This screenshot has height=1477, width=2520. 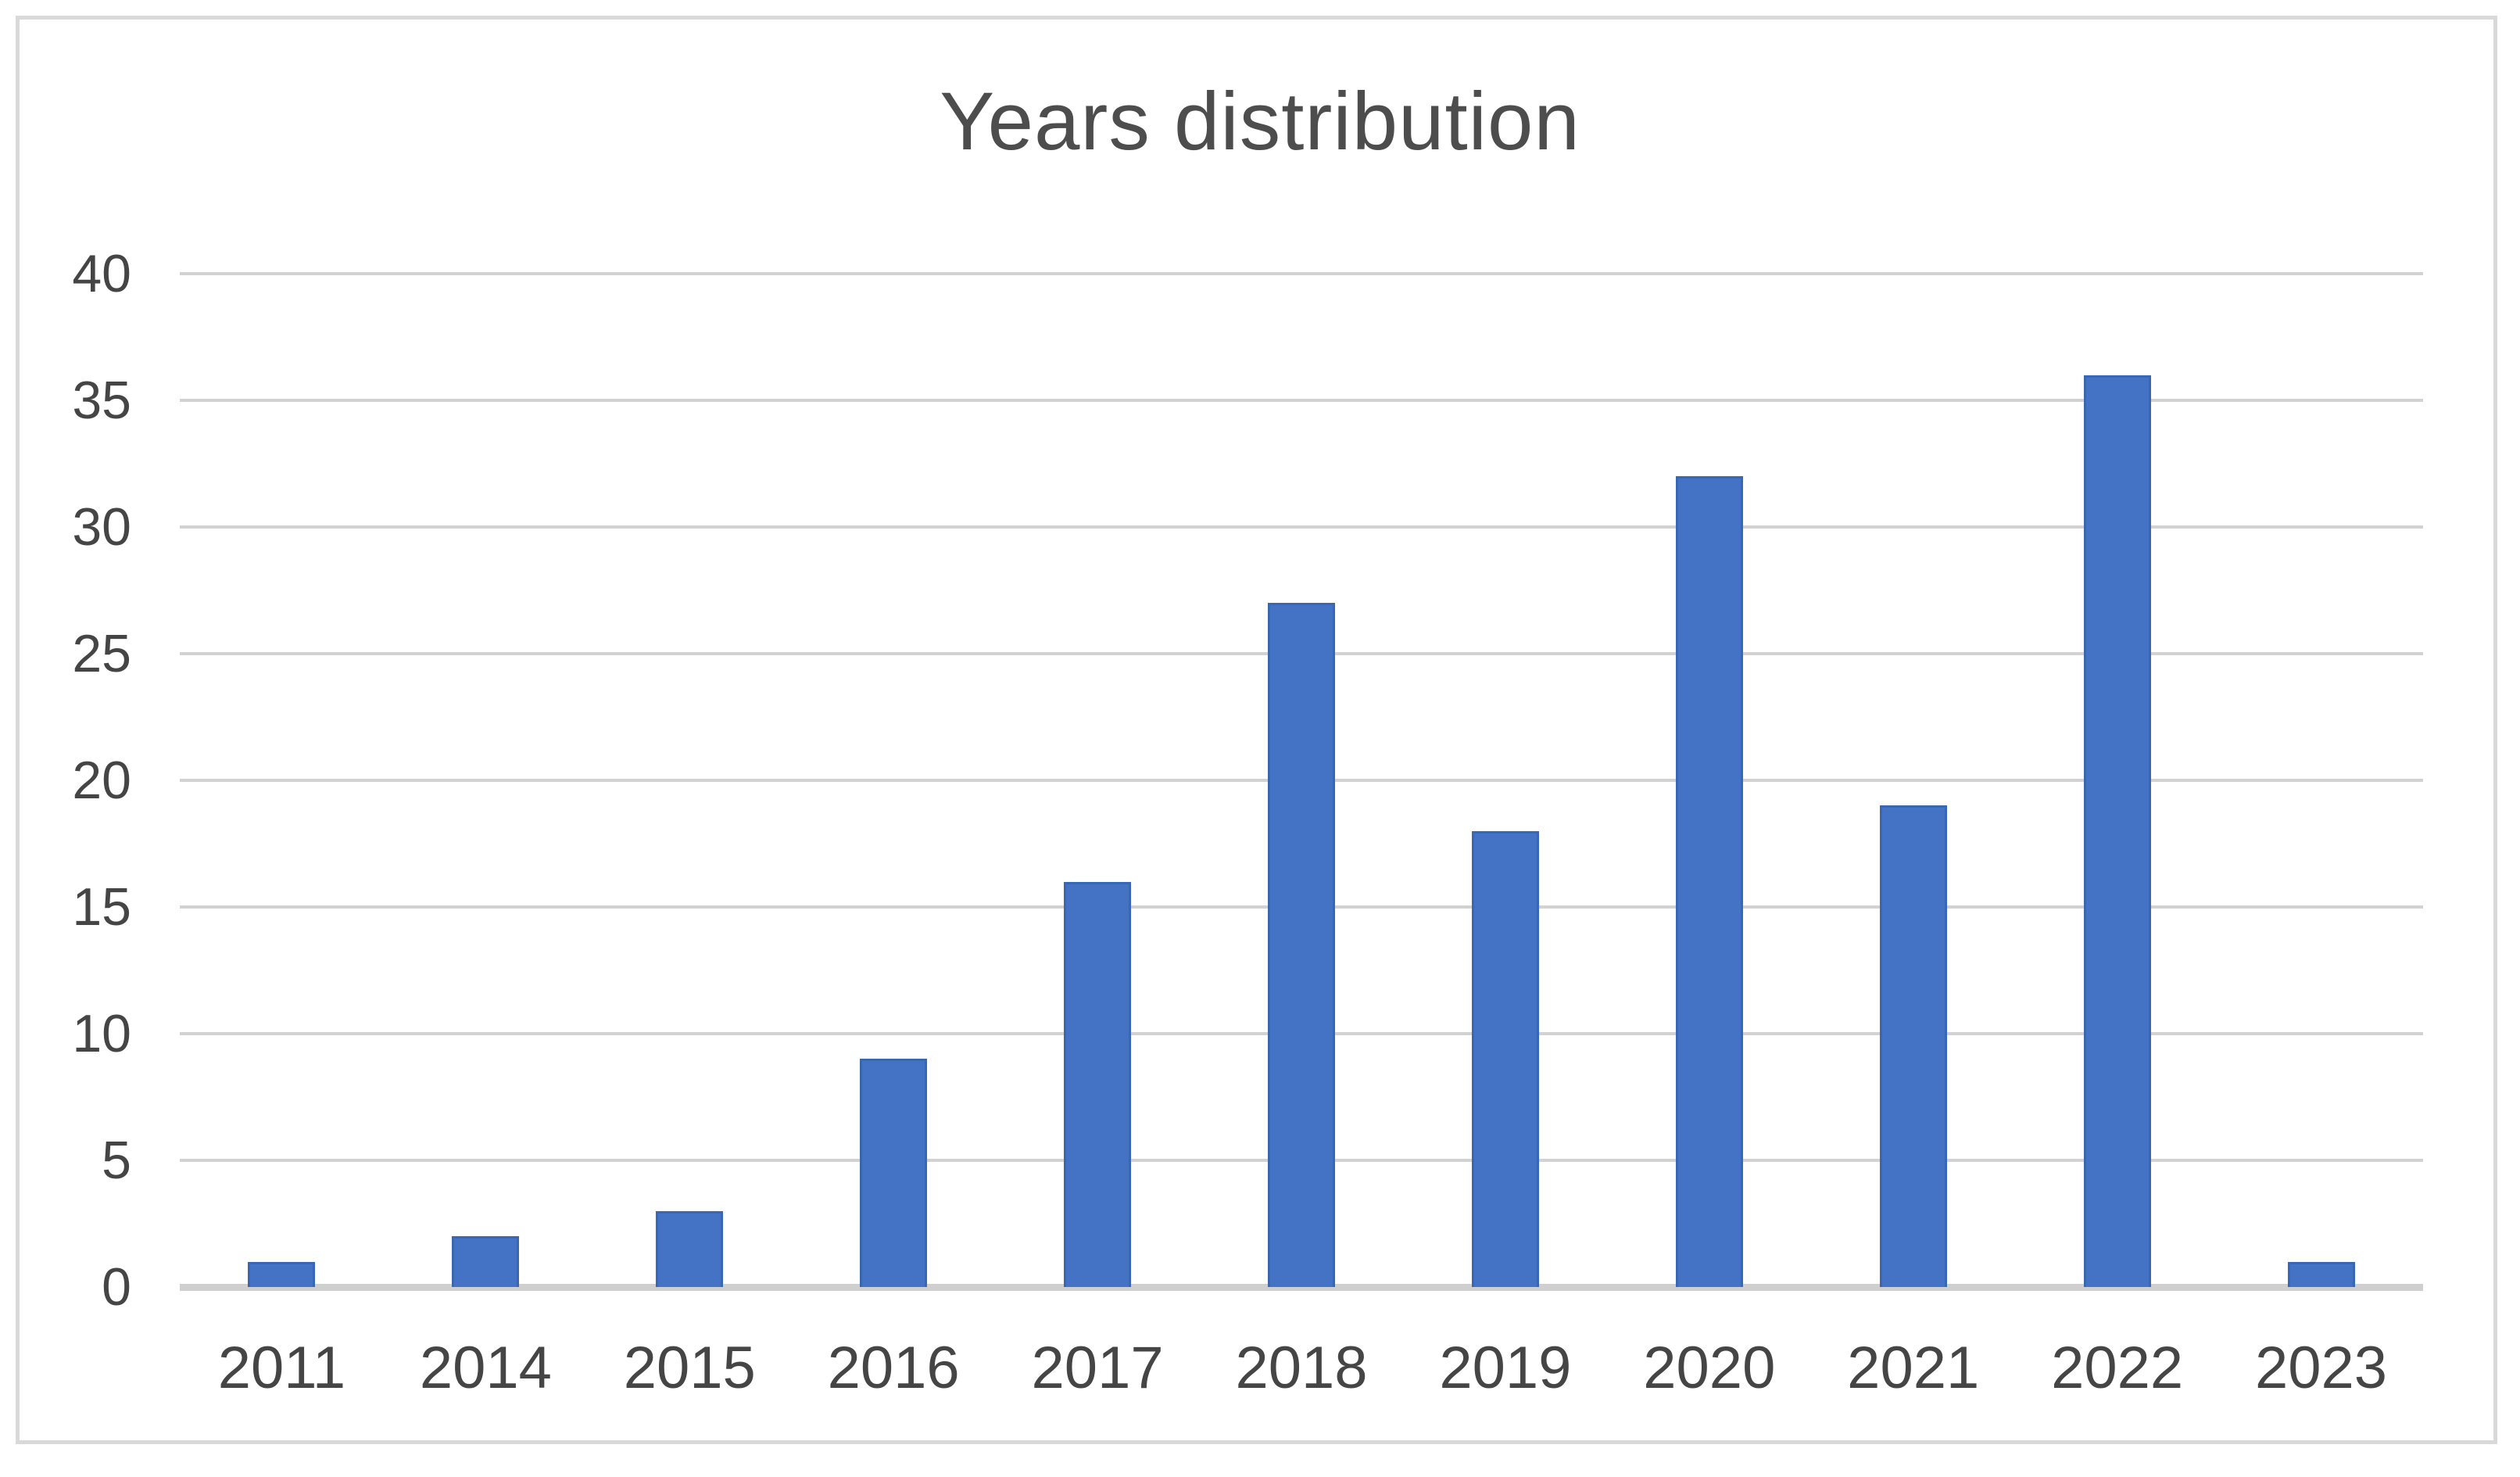 I want to click on x-axis-label-2020: 2020, so click(x=1709, y=1368).